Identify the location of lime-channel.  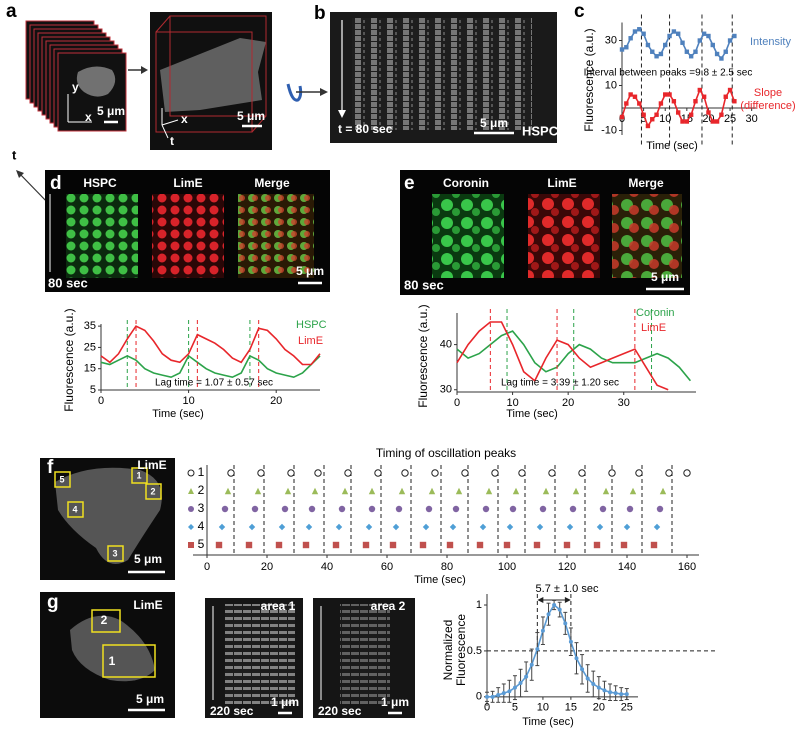
(188, 236).